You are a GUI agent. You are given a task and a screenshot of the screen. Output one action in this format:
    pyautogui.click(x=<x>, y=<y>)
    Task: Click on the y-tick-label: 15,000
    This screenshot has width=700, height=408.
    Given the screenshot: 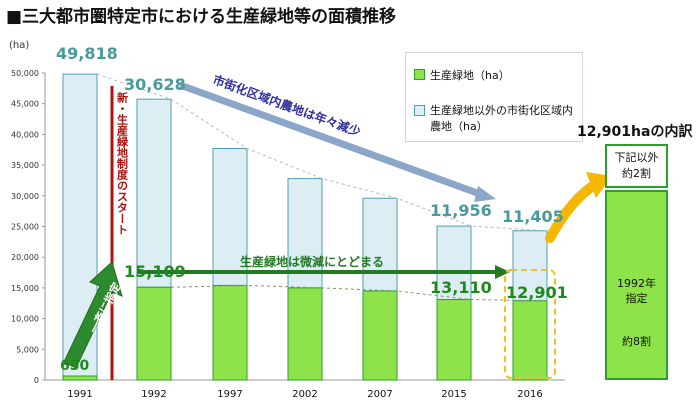 What is the action you would take?
    pyautogui.click(x=25, y=288)
    